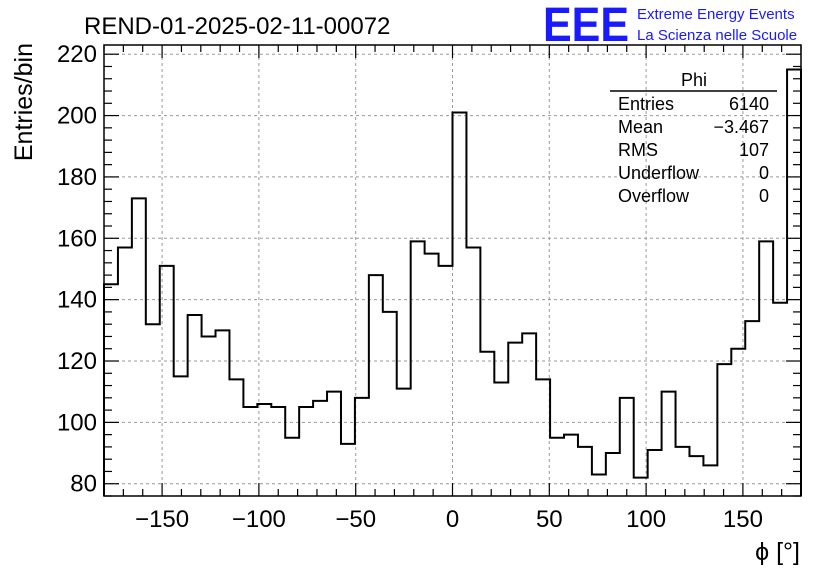 The height and width of the screenshot is (572, 836). Describe the element at coordinates (638, 150) in the screenshot. I see `stats-label: RMS` at that location.